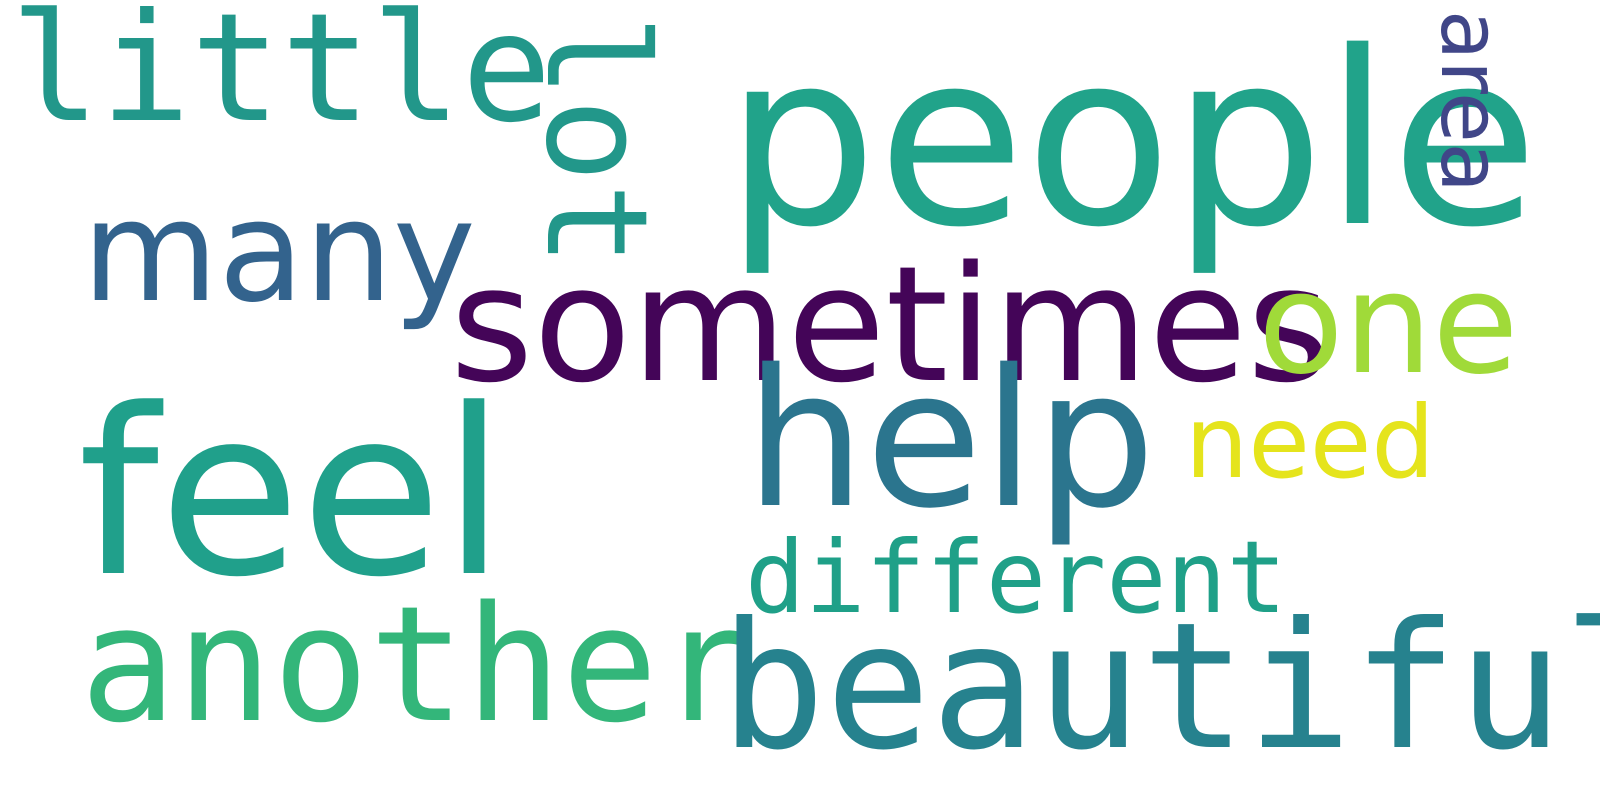  Describe the element at coordinates (1388, 324) in the screenshot. I see `word-one: one` at that location.